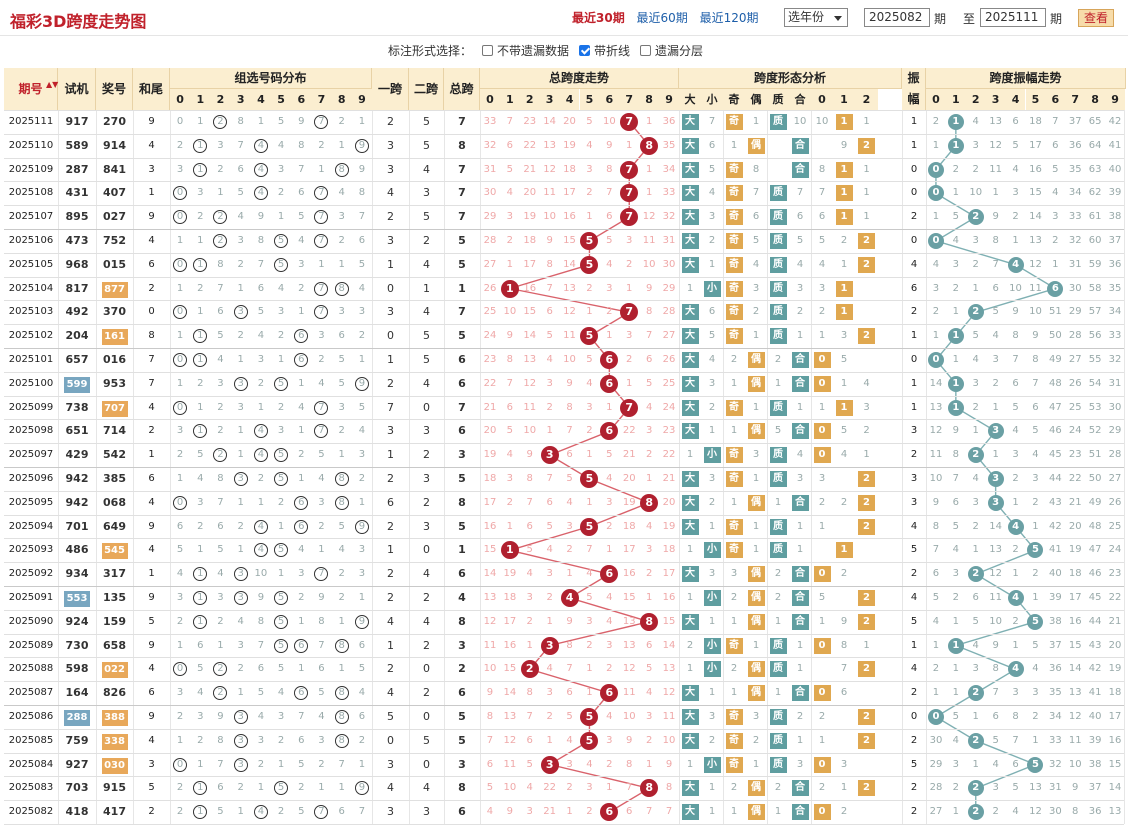 This screenshot has height=828, width=1128. I want to click on group-digit-cell: 0, so click(180, 121).